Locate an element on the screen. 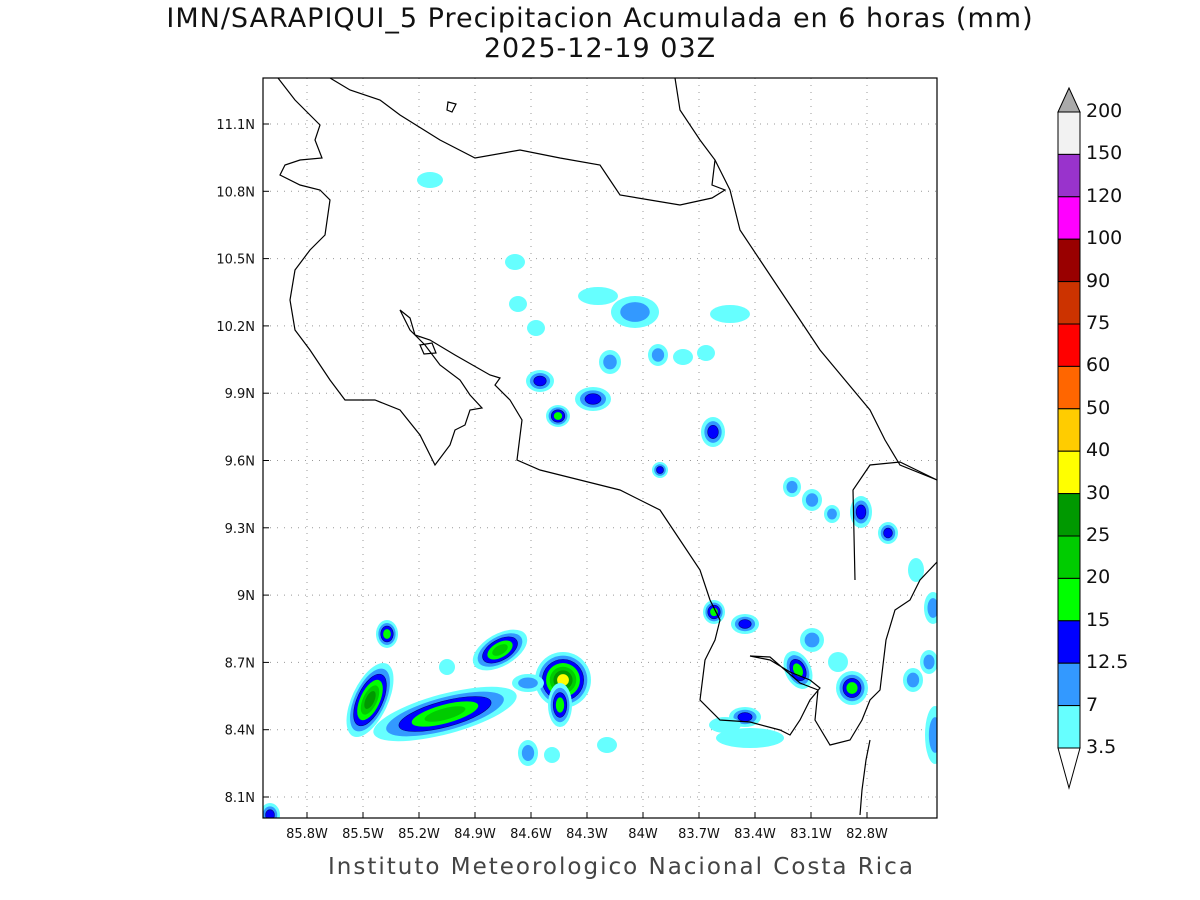 The height and width of the screenshot is (900, 1200). lon-tick-label: 85.5W is located at coordinates (363, 834).